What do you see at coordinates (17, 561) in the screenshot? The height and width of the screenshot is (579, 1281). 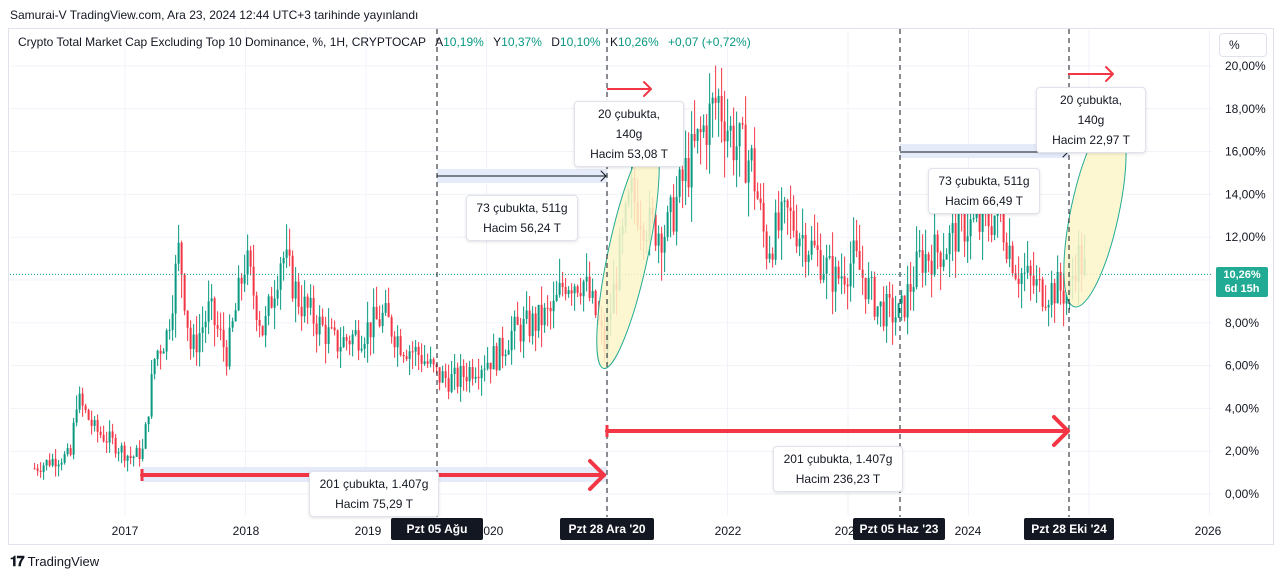 I see `tradingview-logo-icon: 𝟏𝟕` at bounding box center [17, 561].